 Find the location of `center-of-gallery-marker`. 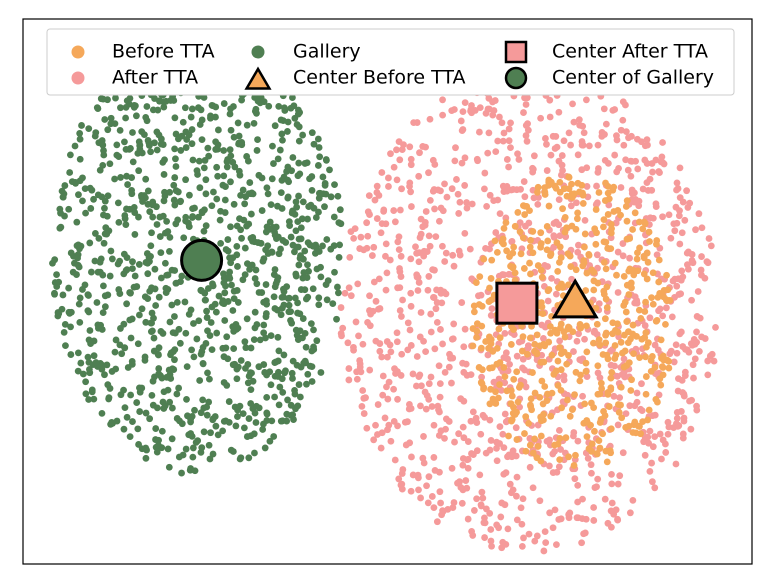

center-of-gallery-marker is located at coordinates (202, 260).